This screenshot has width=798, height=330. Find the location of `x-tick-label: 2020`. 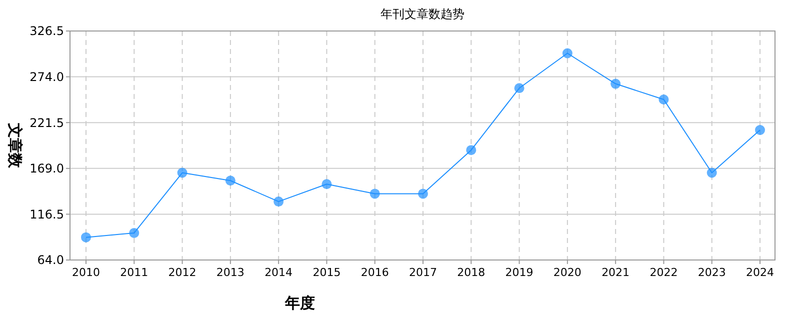

x-tick-label: 2020 is located at coordinates (567, 272).